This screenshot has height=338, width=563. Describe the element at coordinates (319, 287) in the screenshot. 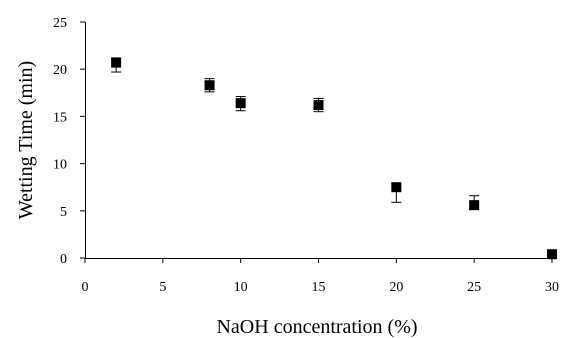

I see `x-tick-label-3: 15` at that location.